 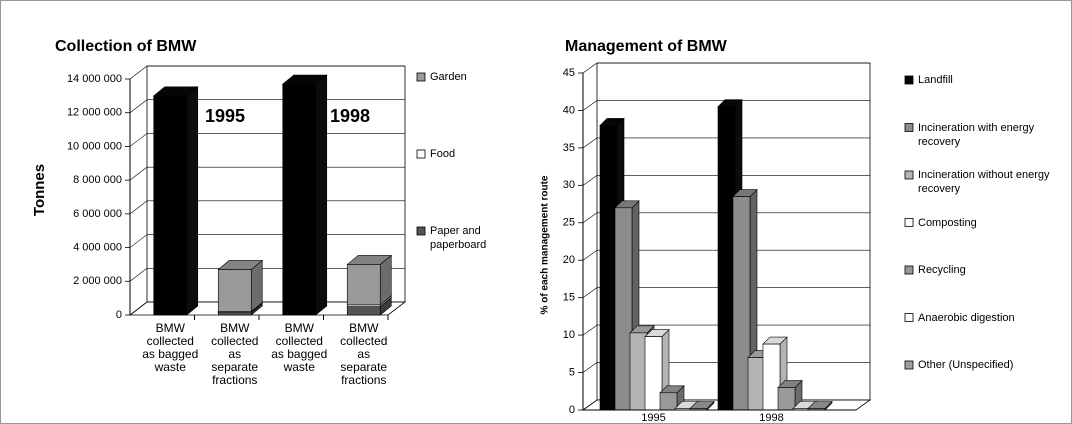 I want to click on annotation: 1995, so click(x=225, y=116).